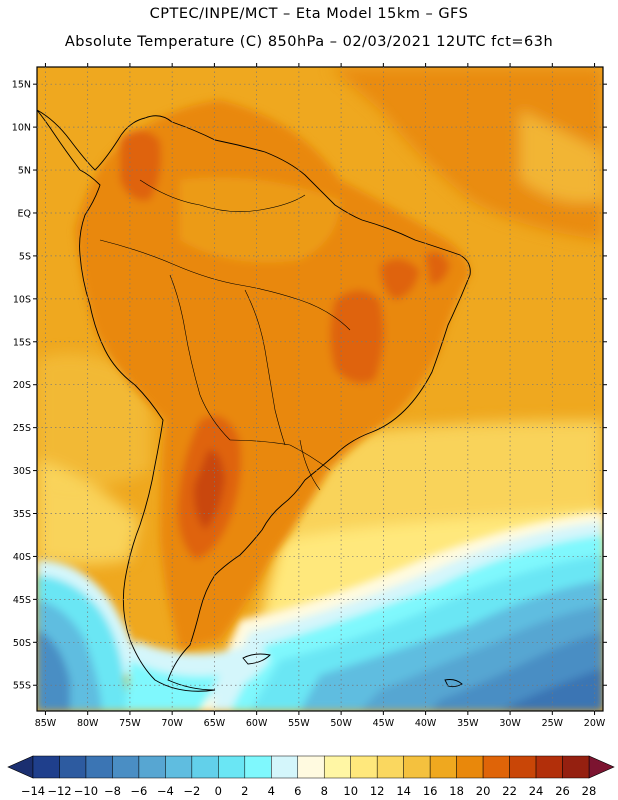 The width and height of the screenshot is (618, 800). What do you see at coordinates (309, 14) in the screenshot?
I see `title-line-1: CPTEC/INPE/MCT – Eta Model 15km – GFS` at bounding box center [309, 14].